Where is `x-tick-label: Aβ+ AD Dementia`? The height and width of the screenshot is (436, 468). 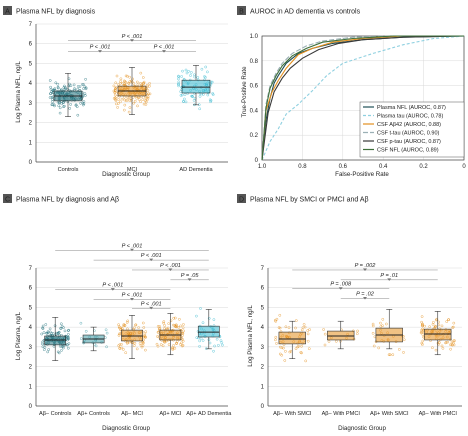
x-tick-label: Aβ+ AD Dementia is located at coordinates (209, 414).